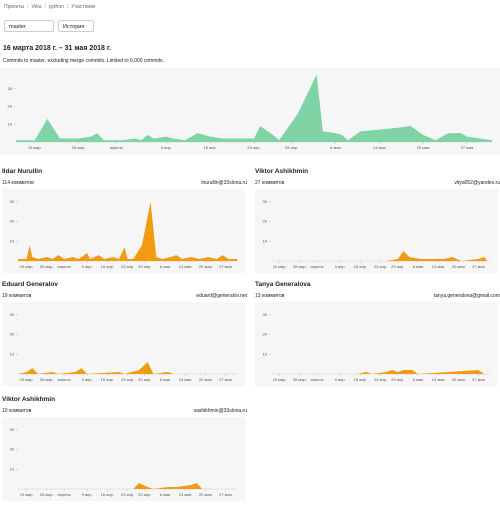 This screenshot has height=506, width=500. I want to click on contributor-name: Viktor Ashikhmin, so click(282, 171).